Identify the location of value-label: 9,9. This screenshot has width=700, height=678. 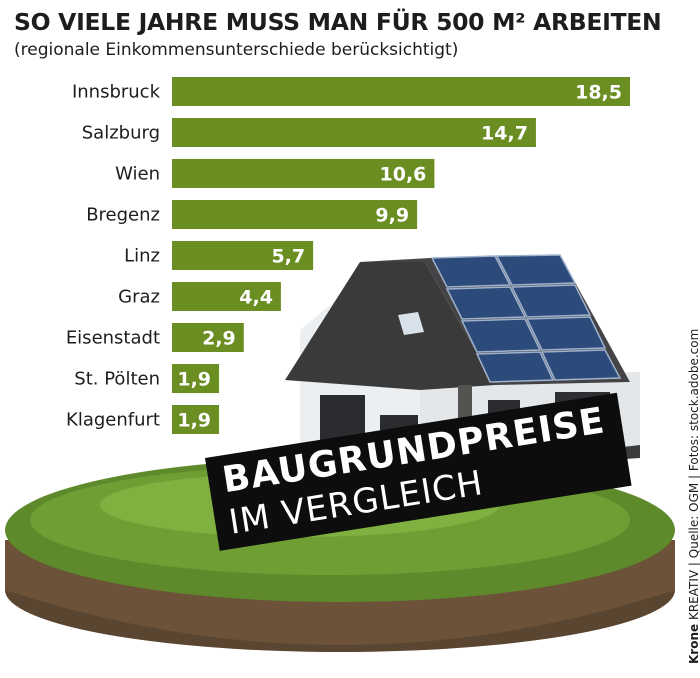
(392, 216).